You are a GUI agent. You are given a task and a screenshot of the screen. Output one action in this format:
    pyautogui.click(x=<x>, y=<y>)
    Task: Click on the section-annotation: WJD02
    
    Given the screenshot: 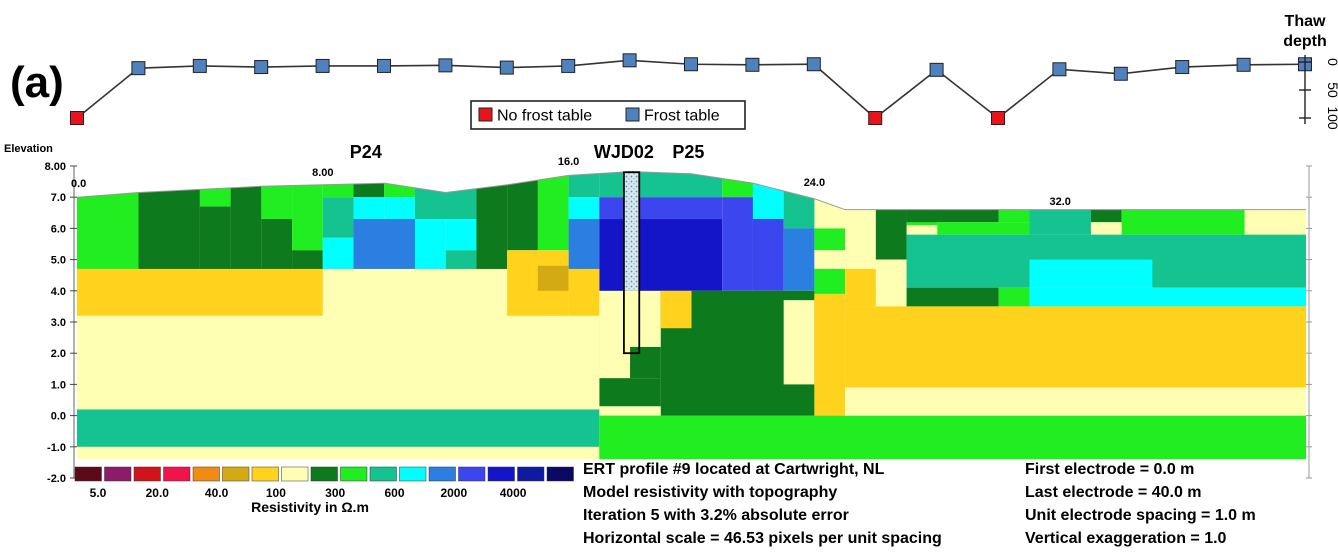 What is the action you would take?
    pyautogui.click(x=624, y=152)
    